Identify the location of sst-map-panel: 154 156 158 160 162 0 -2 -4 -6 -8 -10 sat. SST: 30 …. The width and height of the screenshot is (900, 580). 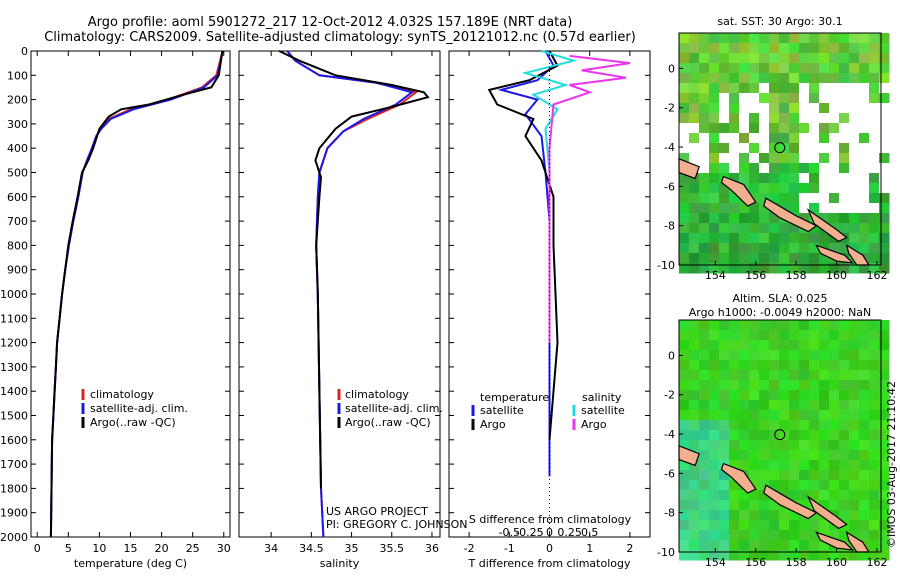
(773, 148).